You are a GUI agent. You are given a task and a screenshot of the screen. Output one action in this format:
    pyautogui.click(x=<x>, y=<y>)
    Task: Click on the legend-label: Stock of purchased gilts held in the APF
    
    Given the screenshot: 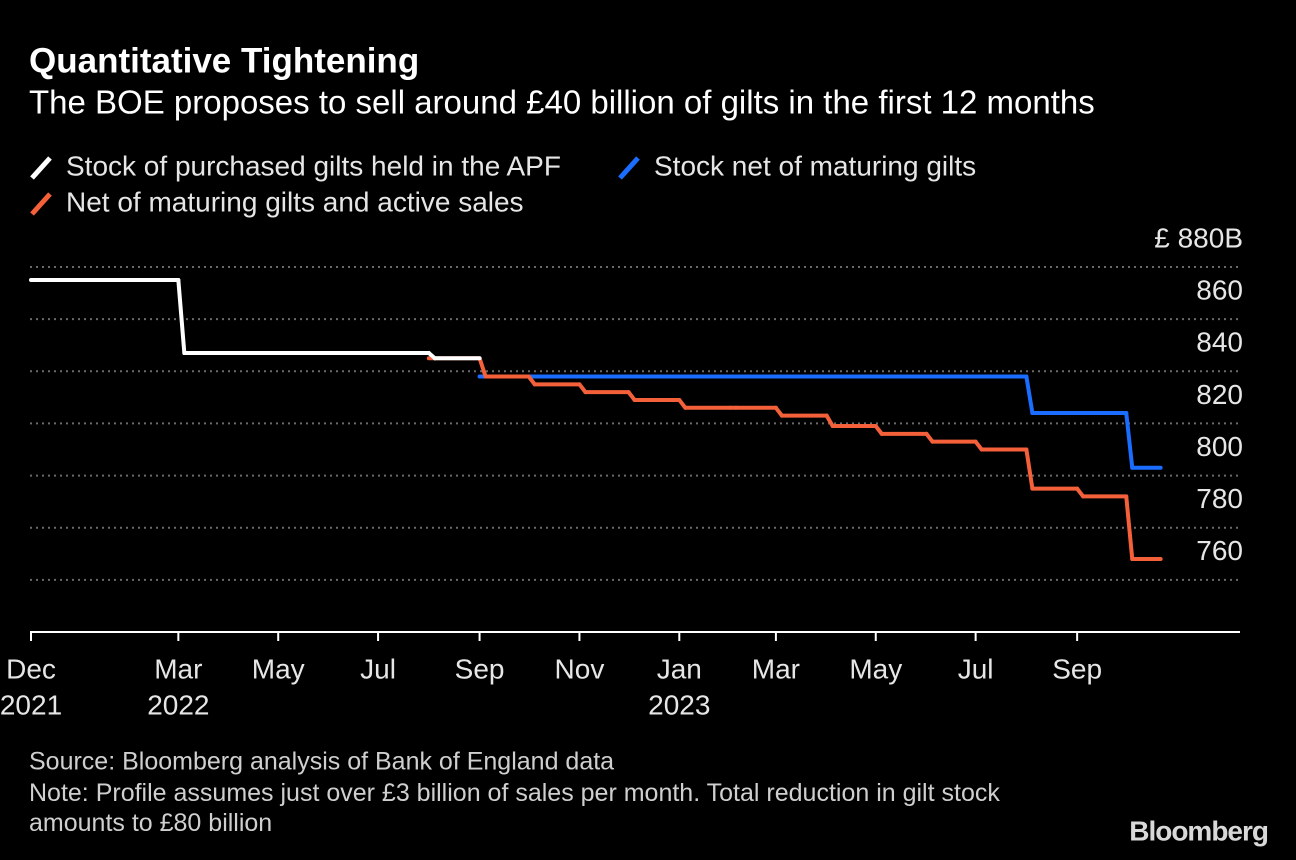 What is the action you would take?
    pyautogui.click(x=313, y=165)
    